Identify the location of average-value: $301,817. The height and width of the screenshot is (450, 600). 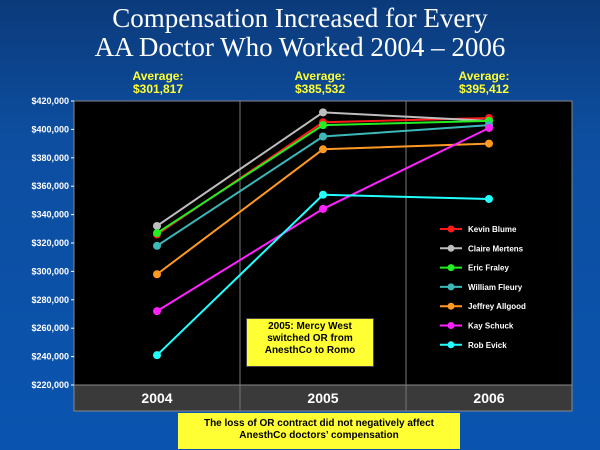
(158, 89).